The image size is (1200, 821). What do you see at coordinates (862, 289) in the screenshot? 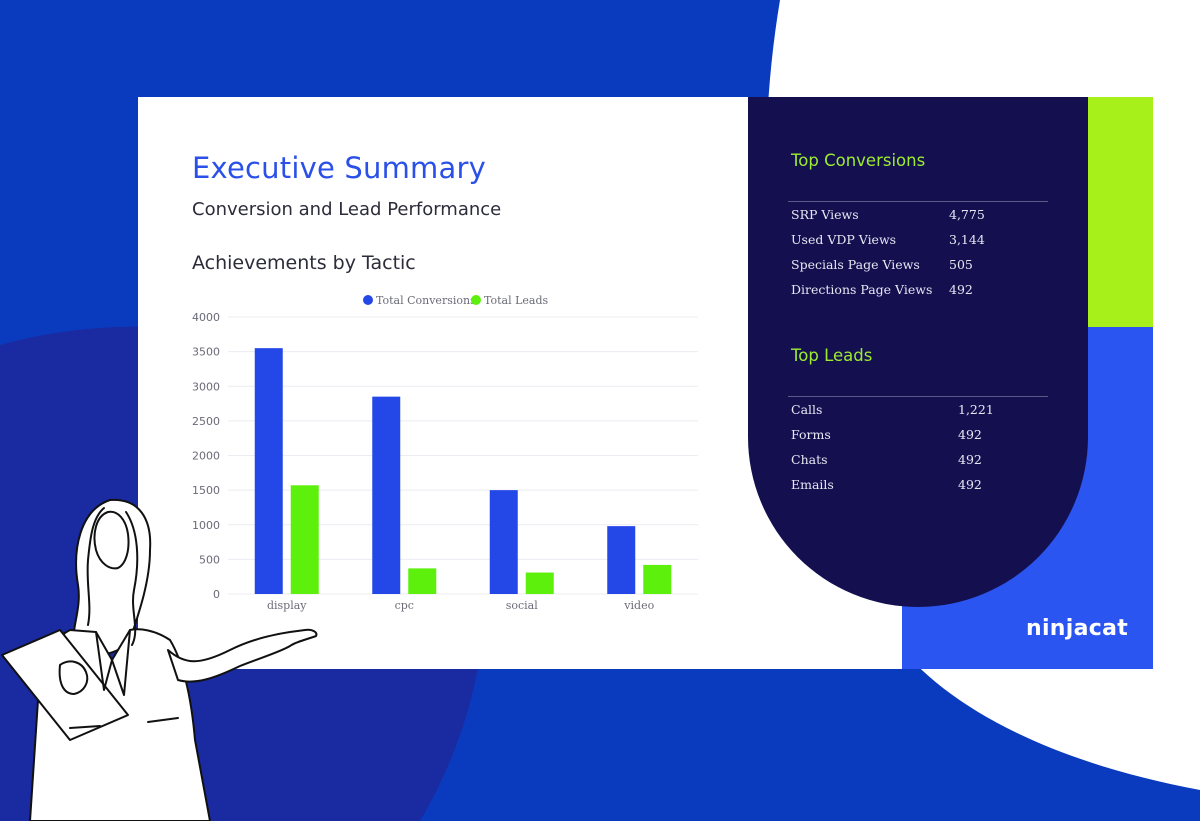
I see `conversion-label: Directions Page Views` at bounding box center [862, 289].